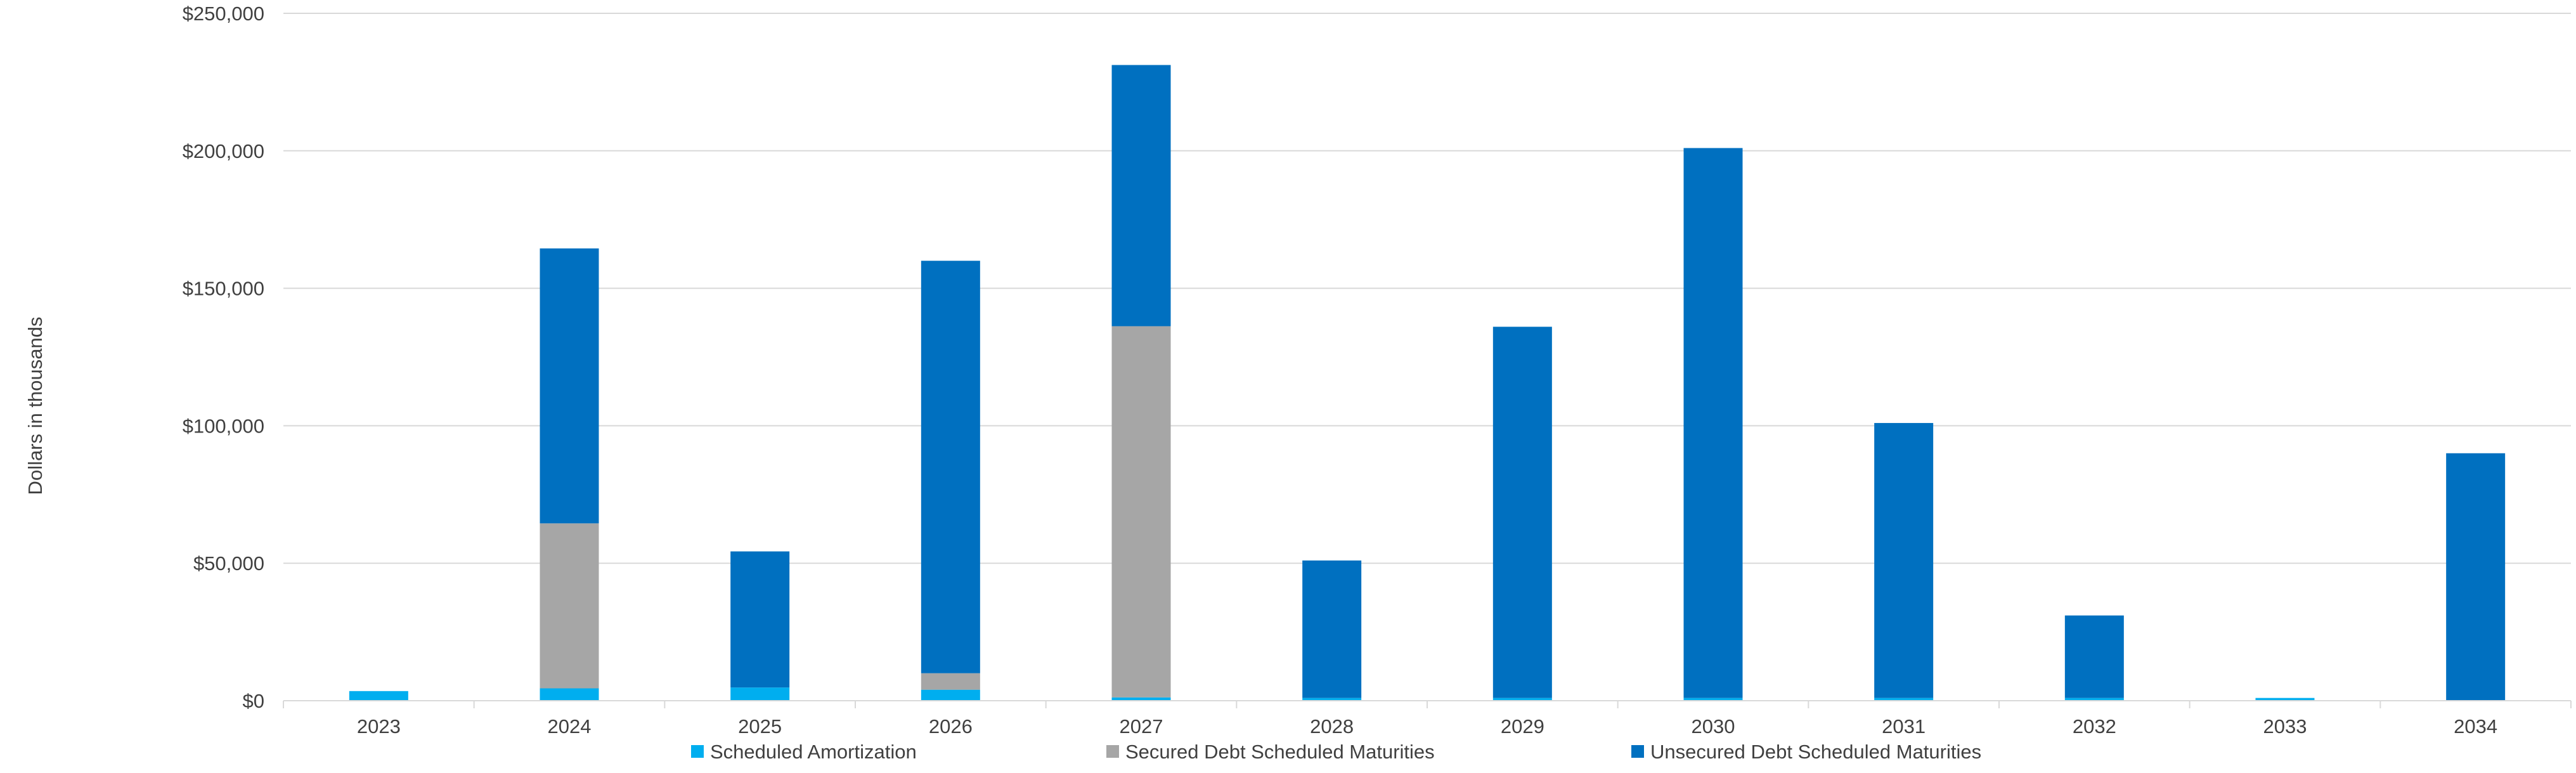  What do you see at coordinates (2094, 656) in the screenshot?
I see `bar-unsecured-debt-scheduled-maturities-2032` at bounding box center [2094, 656].